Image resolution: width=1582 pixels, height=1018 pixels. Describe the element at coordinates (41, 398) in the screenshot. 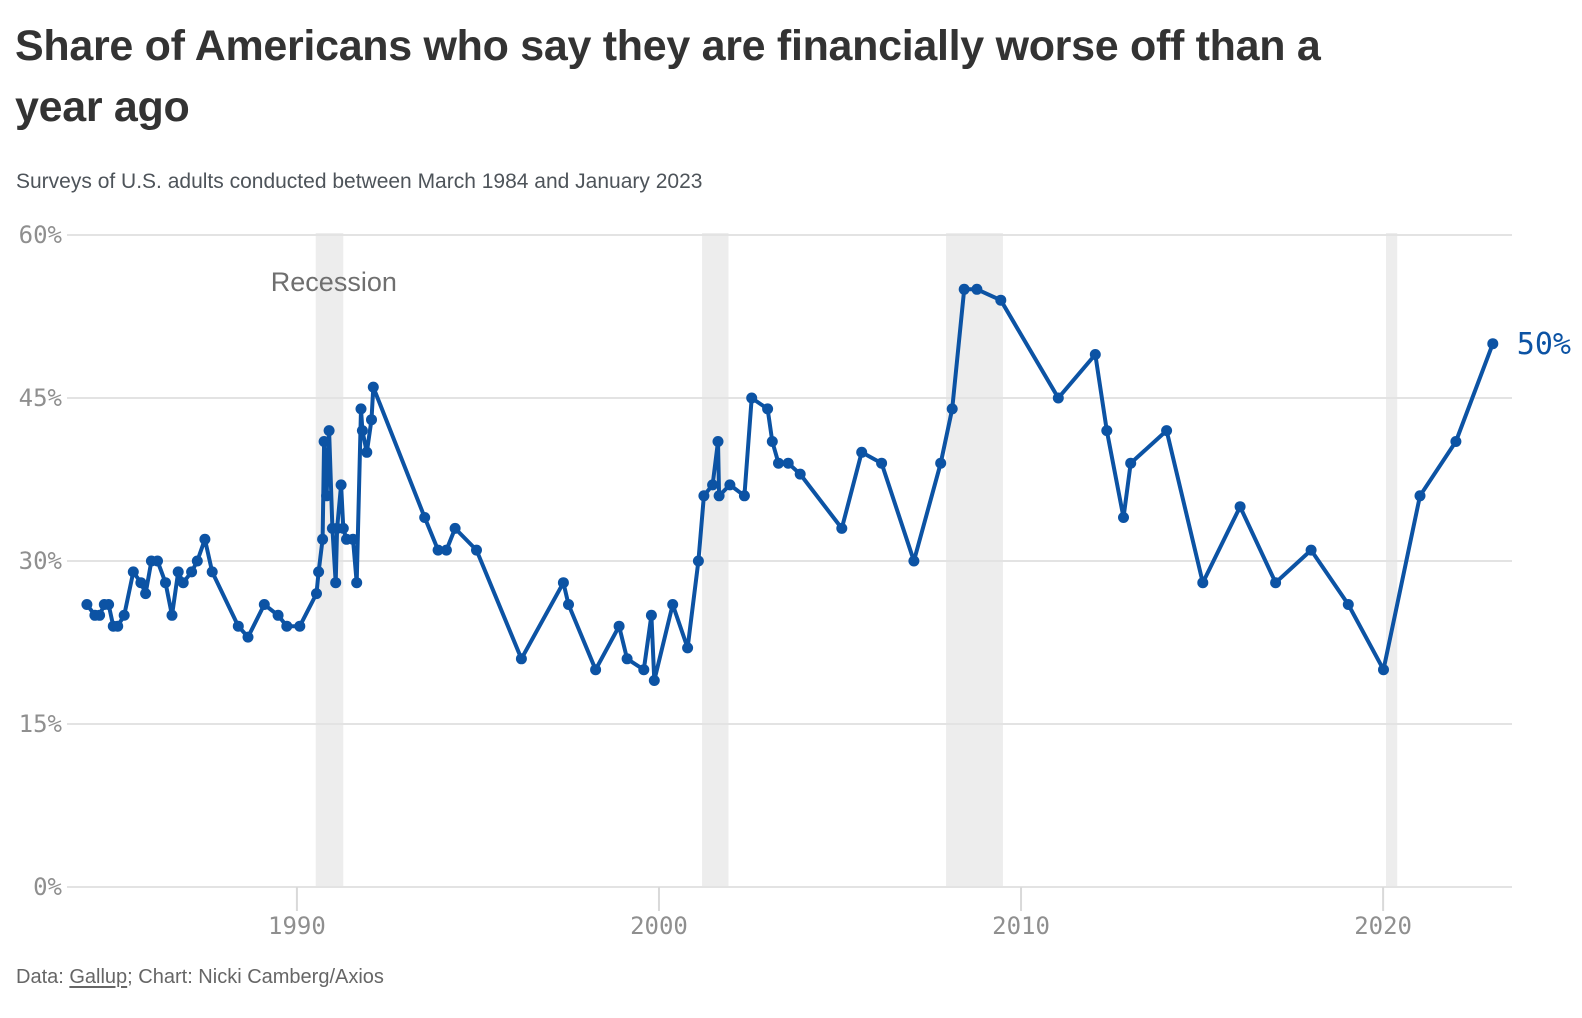

I see `y-axis-tick-label: 45%` at that location.